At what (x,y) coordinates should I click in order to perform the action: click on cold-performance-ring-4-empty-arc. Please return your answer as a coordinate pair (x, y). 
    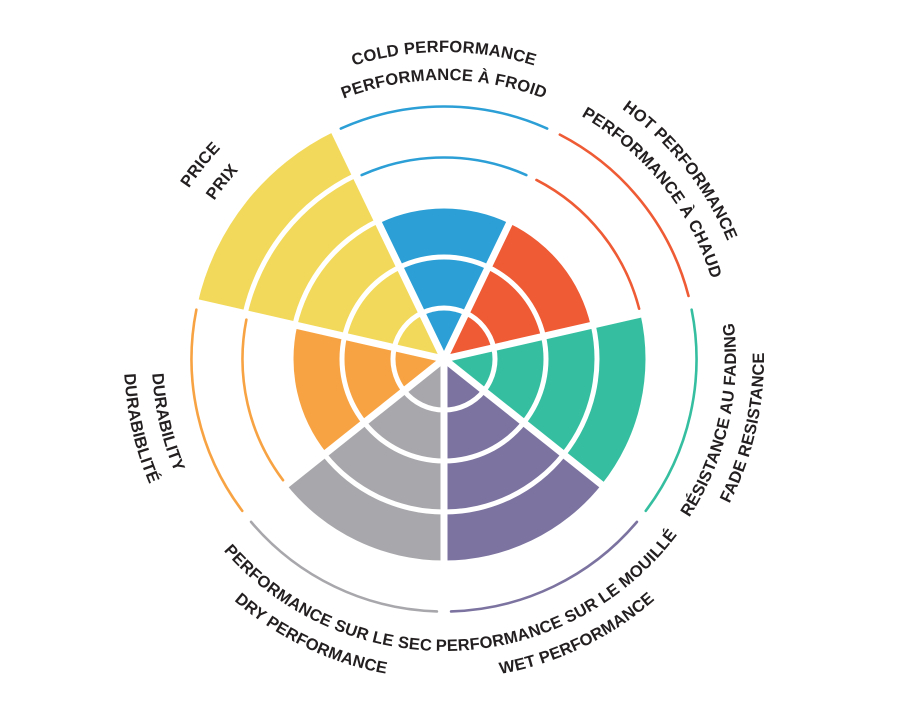
    Looking at the image, I should click on (444, 166).